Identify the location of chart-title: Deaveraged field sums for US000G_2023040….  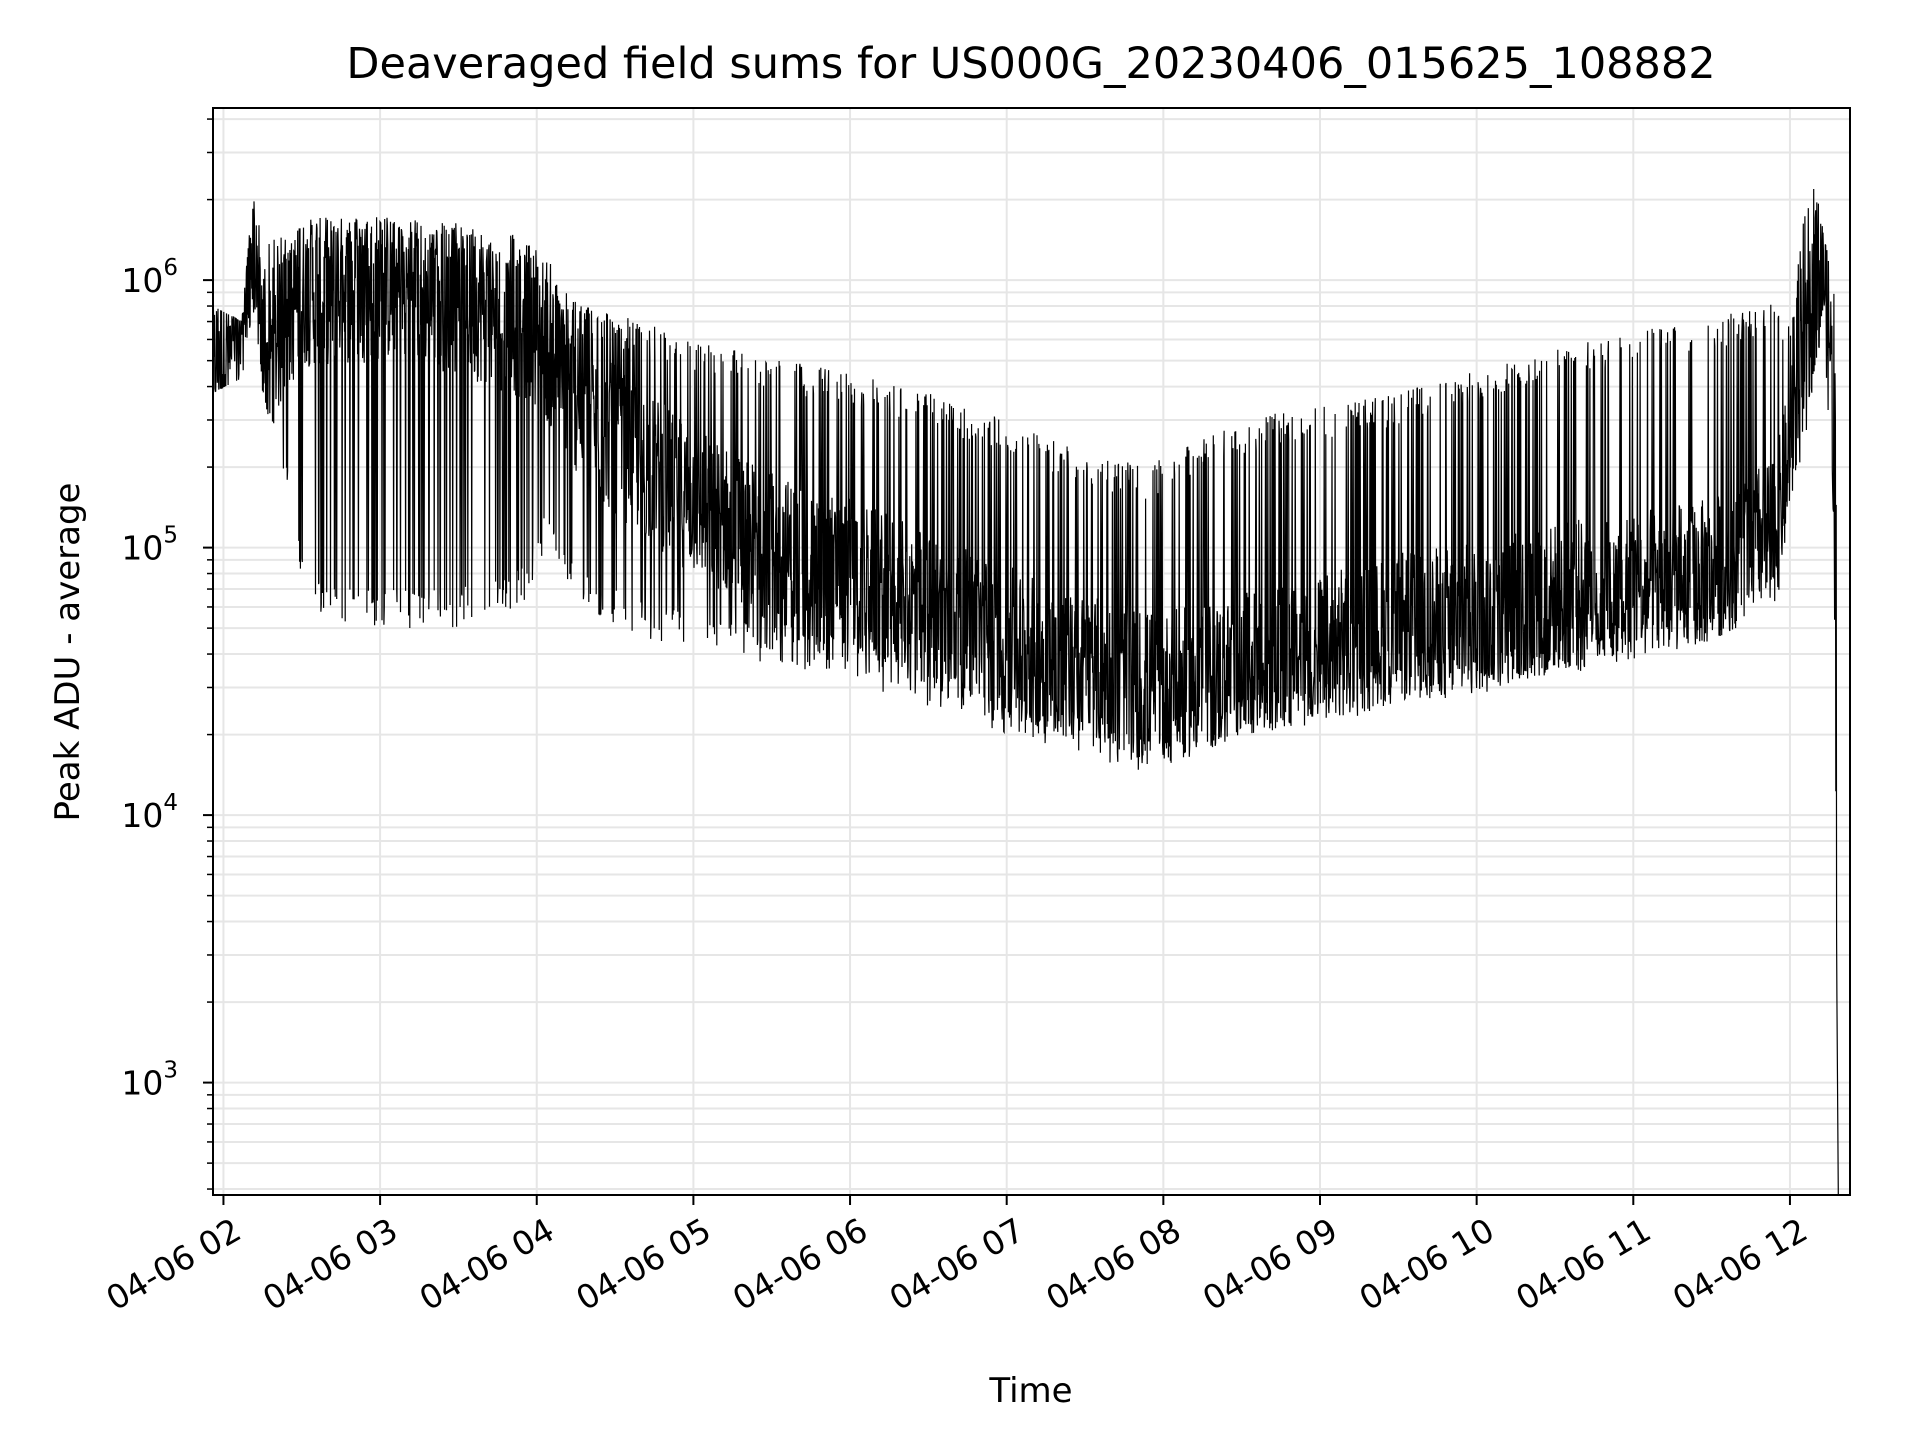
(1030, 64).